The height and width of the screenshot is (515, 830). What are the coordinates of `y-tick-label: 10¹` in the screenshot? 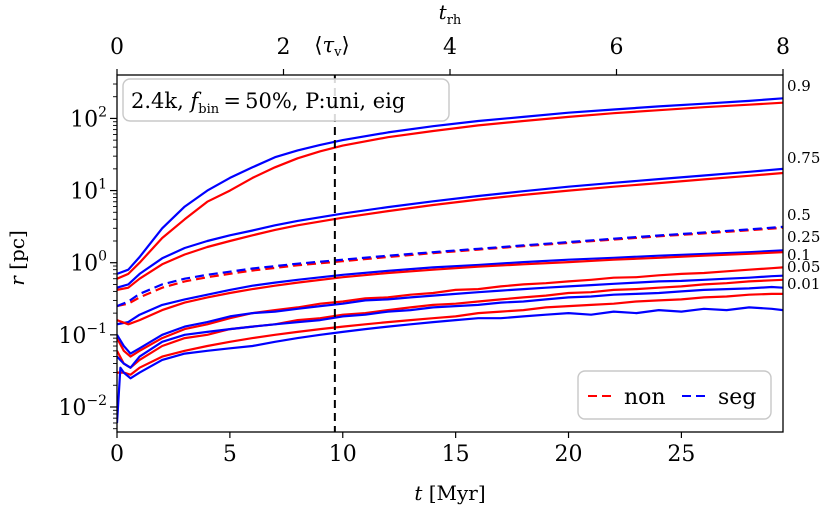 It's located at (88, 191).